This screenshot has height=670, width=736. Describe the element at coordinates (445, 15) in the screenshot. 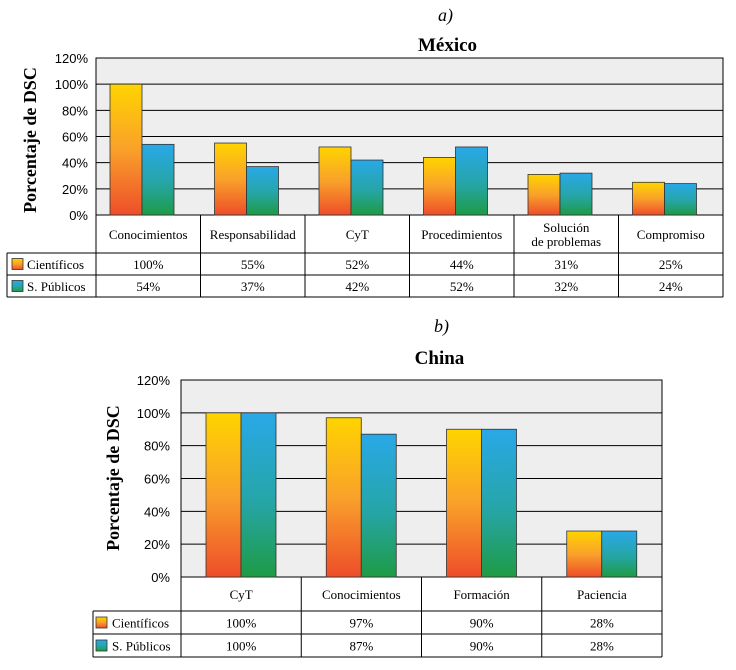

I see `panel-label: a)` at that location.